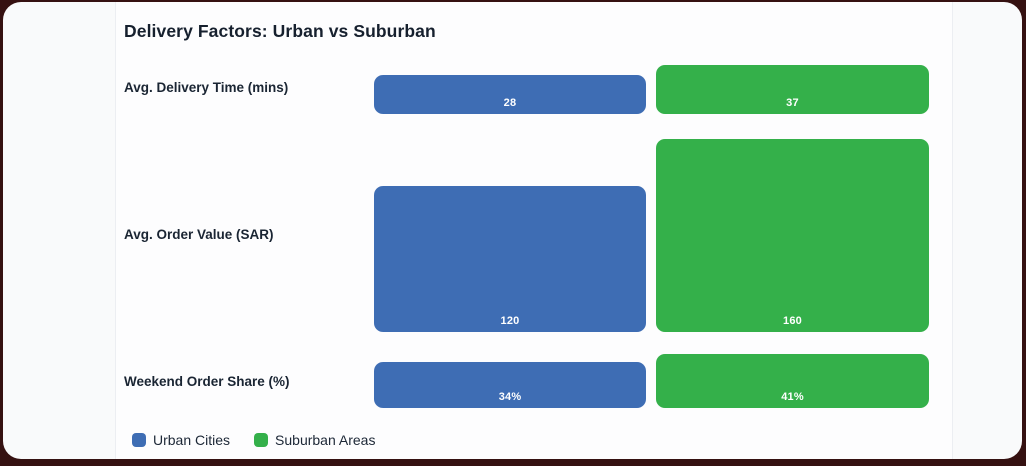  Describe the element at coordinates (792, 103) in the screenshot. I see `bar-value-label: 37` at that location.